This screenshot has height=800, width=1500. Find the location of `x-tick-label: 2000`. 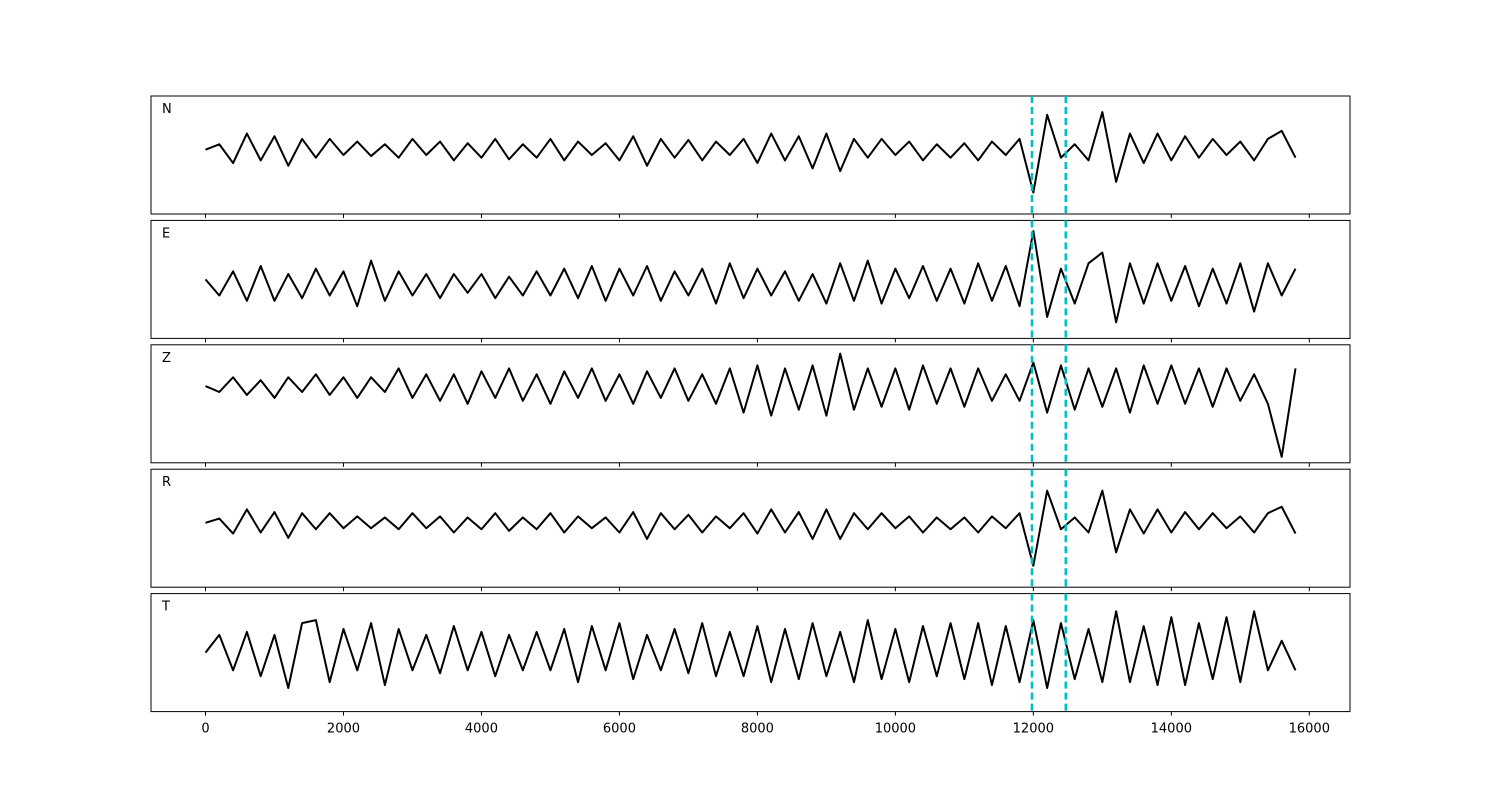

x-tick-label: 2000 is located at coordinates (343, 729).